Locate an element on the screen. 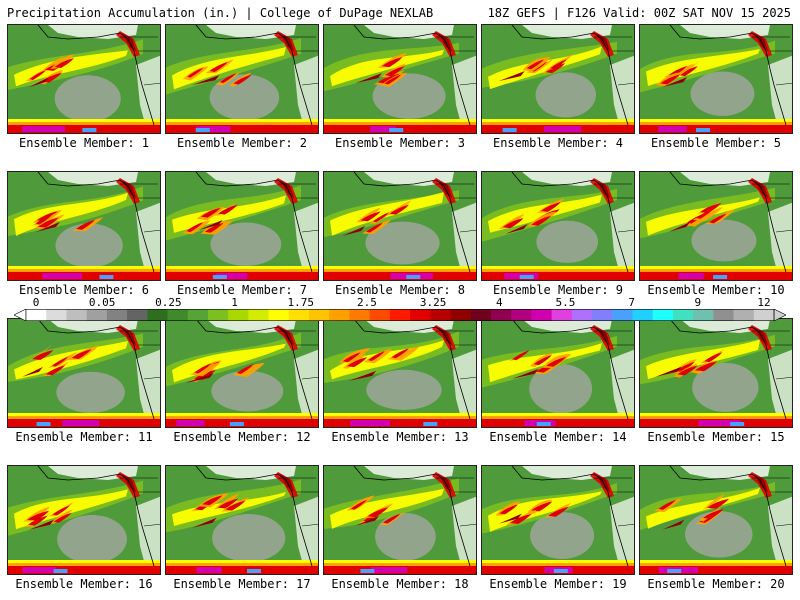  colorbar-outline is located at coordinates (400, 315).